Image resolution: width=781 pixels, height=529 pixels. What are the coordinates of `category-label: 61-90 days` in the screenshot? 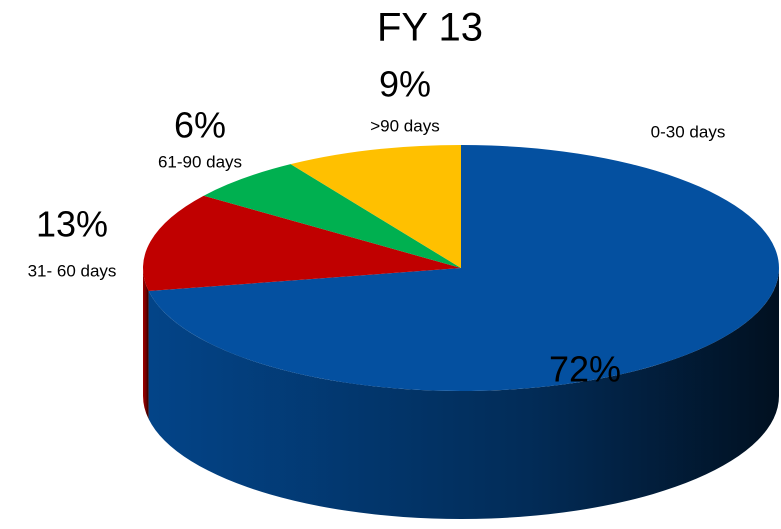 It's located at (200, 161).